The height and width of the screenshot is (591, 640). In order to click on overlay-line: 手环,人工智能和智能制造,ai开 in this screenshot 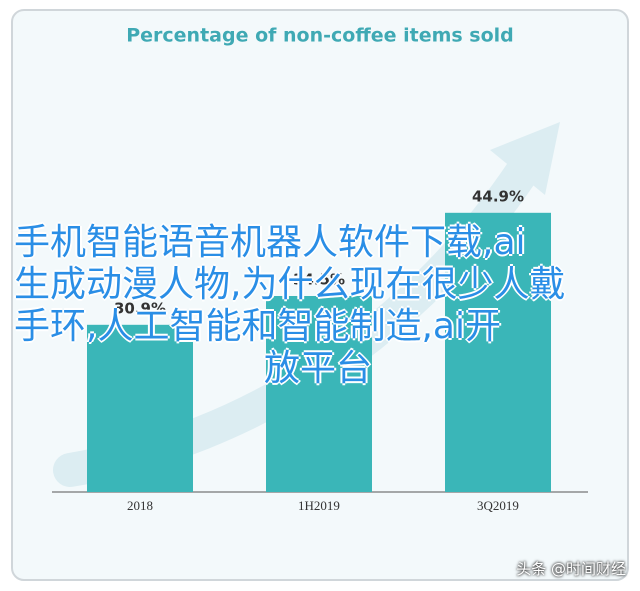, I will do `click(257, 326)`.